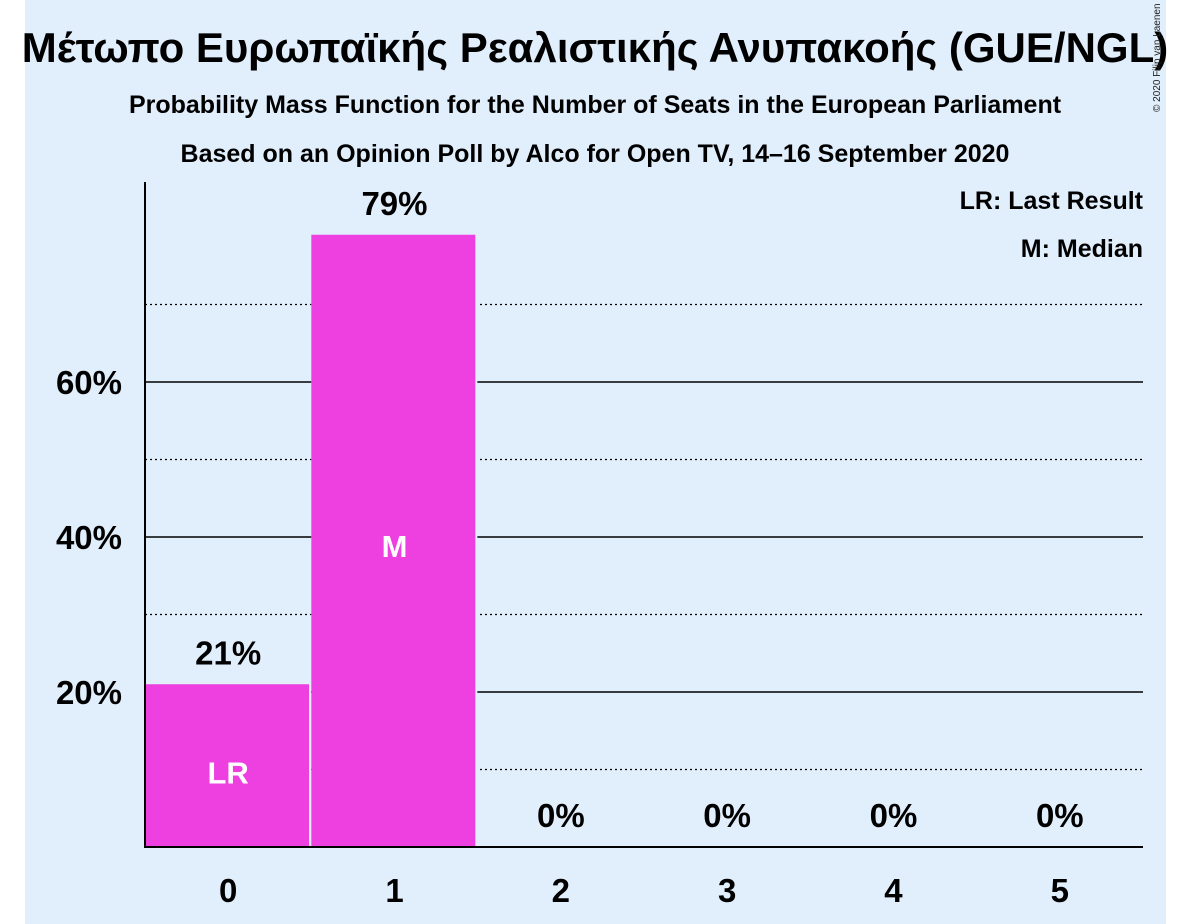  What do you see at coordinates (228, 773) in the screenshot?
I see `bar-marker-0: LR` at bounding box center [228, 773].